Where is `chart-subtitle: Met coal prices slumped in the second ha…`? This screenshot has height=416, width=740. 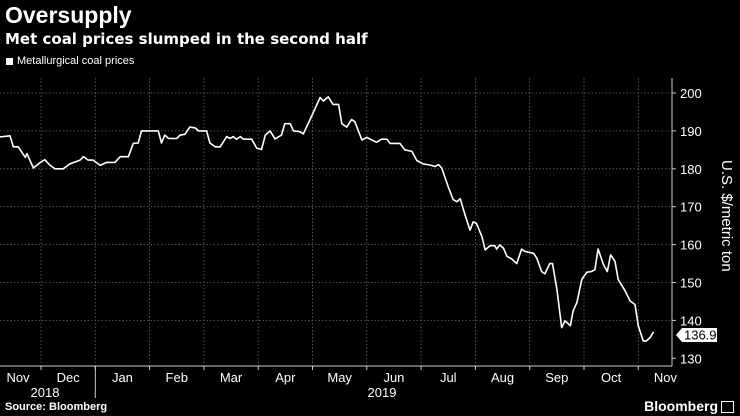
chart-subtitle: Met coal prices slumped in the second ha… is located at coordinates (186, 39).